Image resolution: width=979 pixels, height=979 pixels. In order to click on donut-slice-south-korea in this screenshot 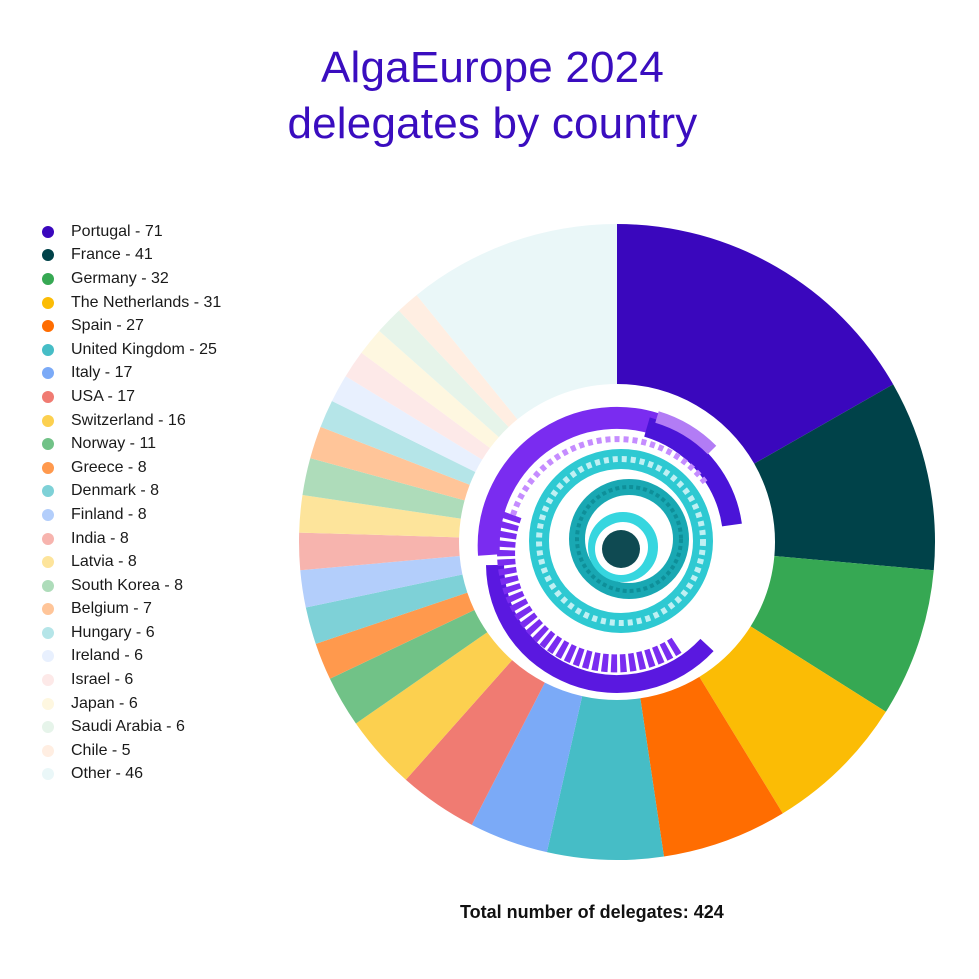, I will do `click(383, 488)`.